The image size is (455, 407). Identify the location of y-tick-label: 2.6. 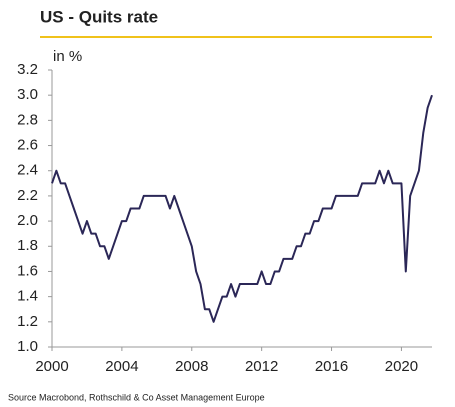
(27, 145).